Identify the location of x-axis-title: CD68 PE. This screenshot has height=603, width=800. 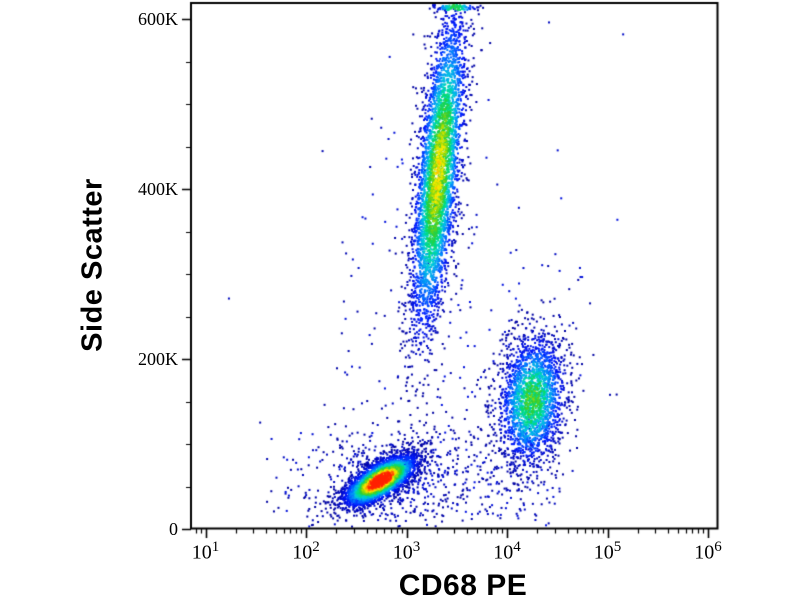
(463, 585).